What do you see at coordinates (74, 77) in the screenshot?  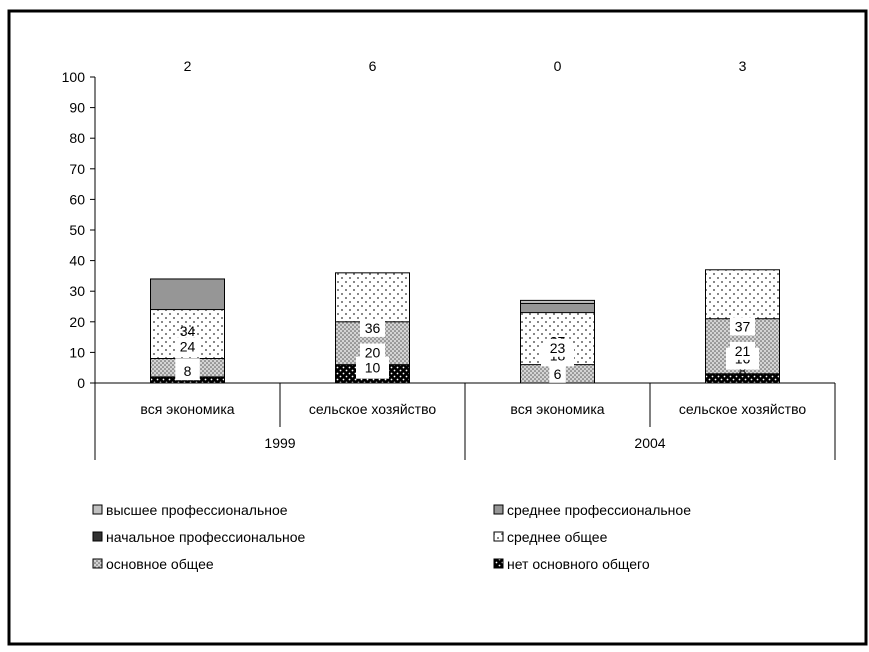 I see `y-tick-label: 100` at bounding box center [74, 77].